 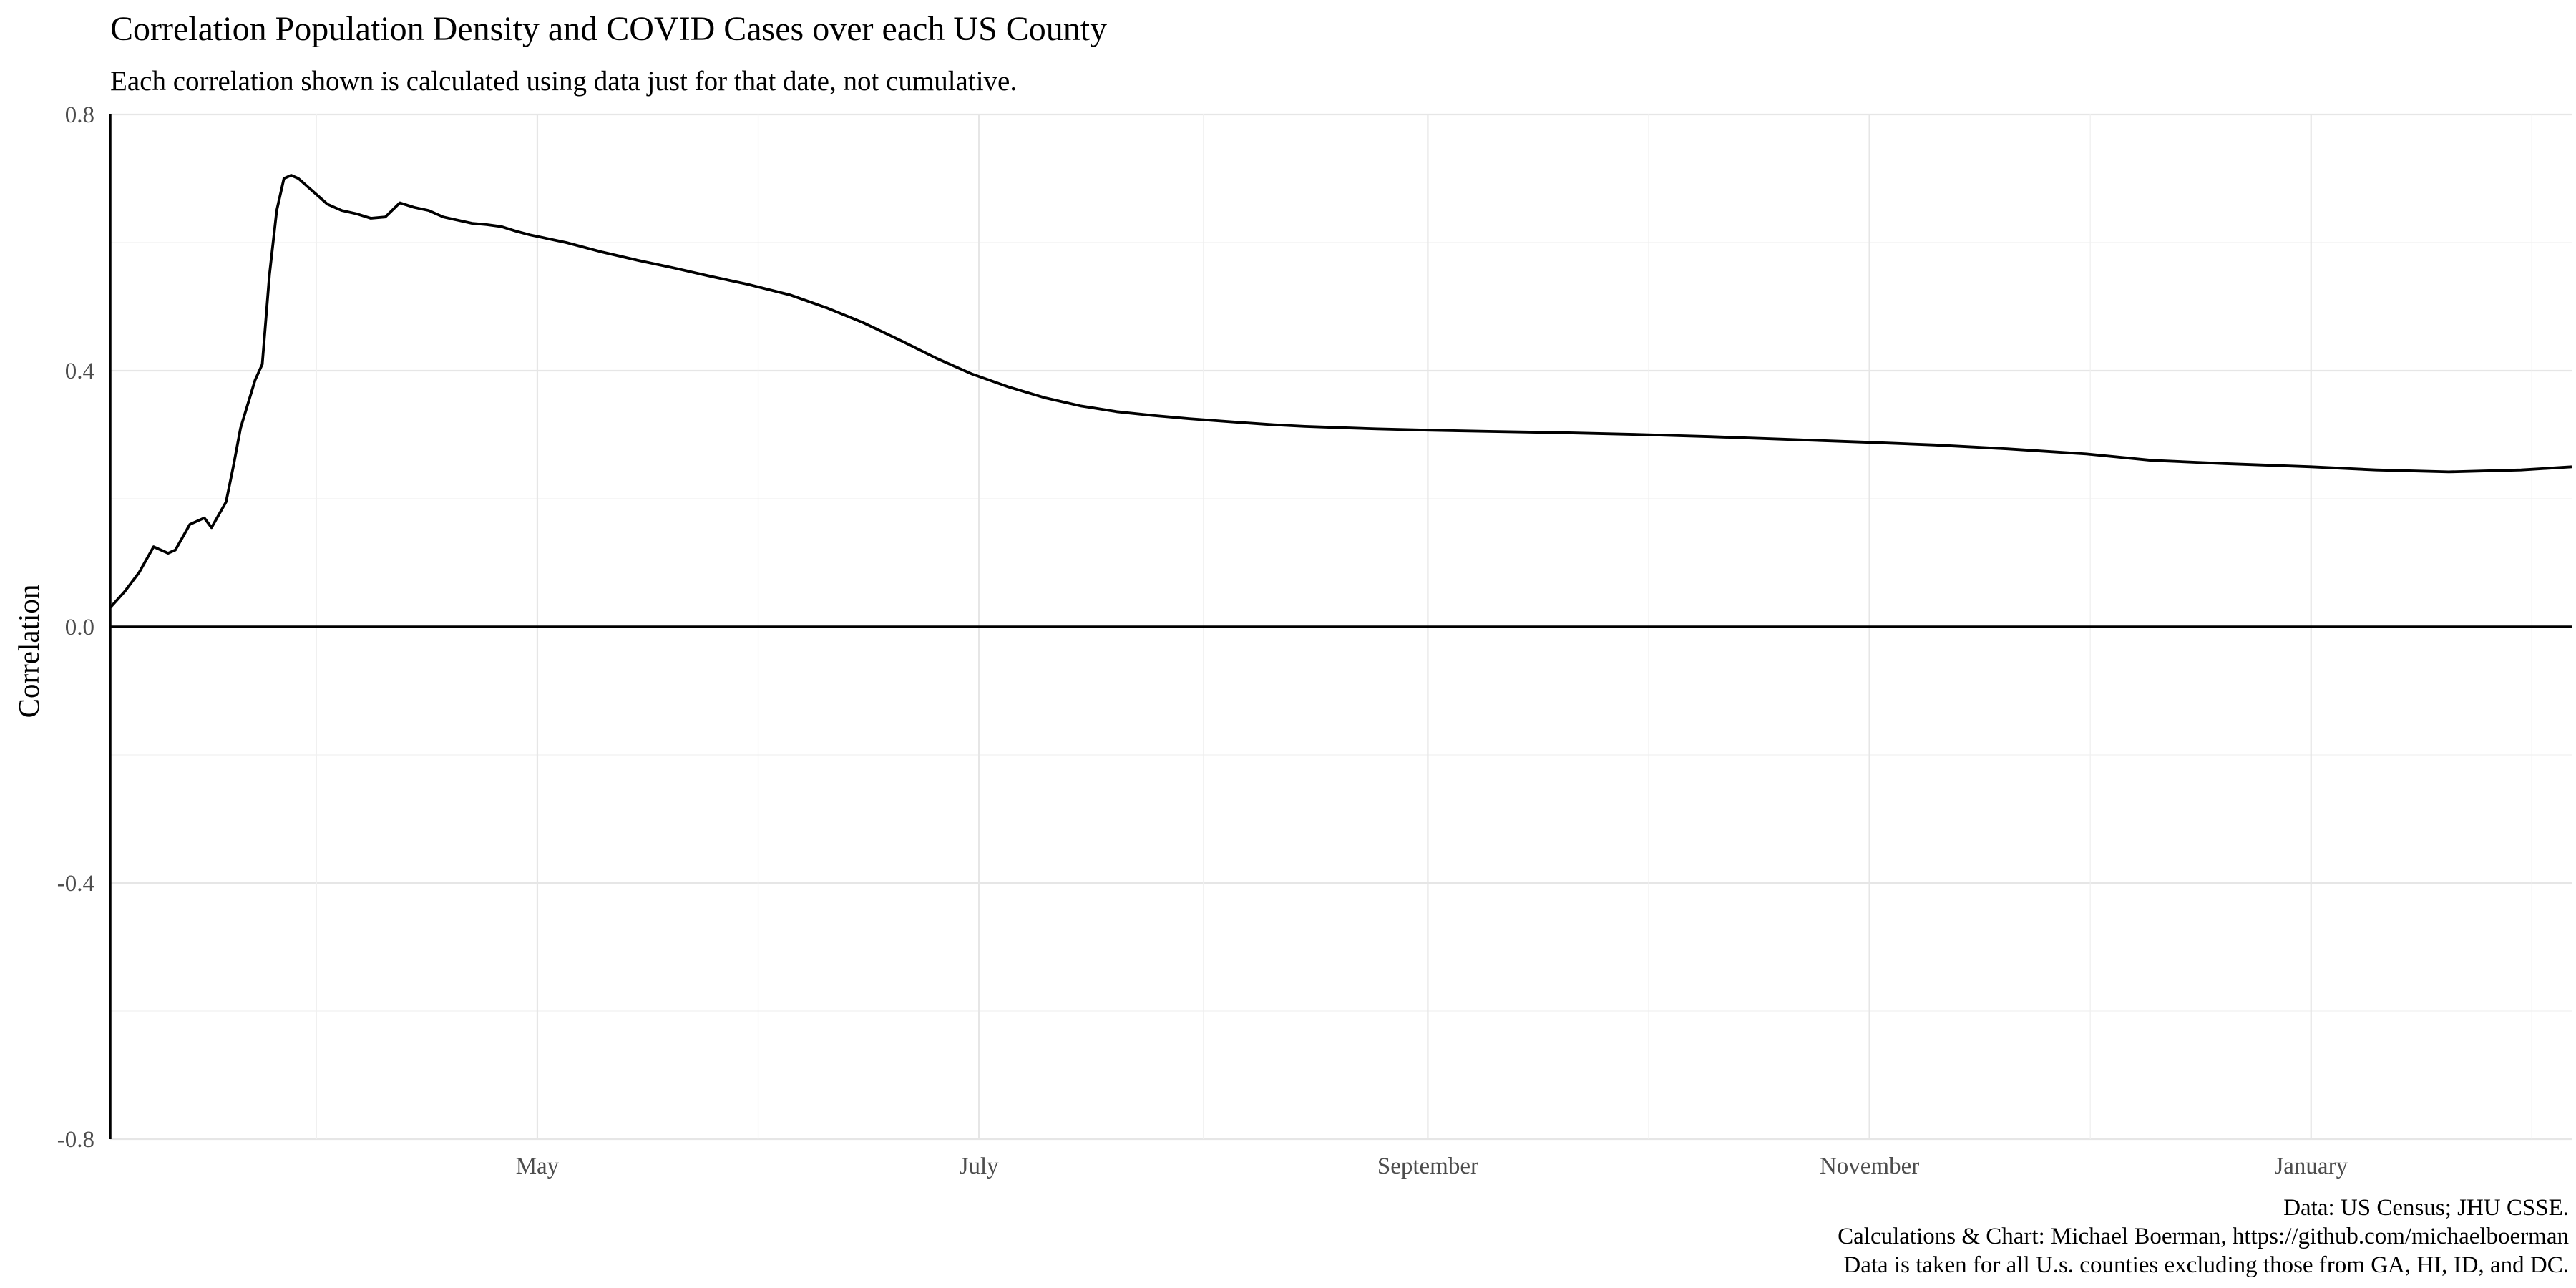 I want to click on caption-line-1: Data: US Census; JHU CSSE., so click(x=2426, y=1208).